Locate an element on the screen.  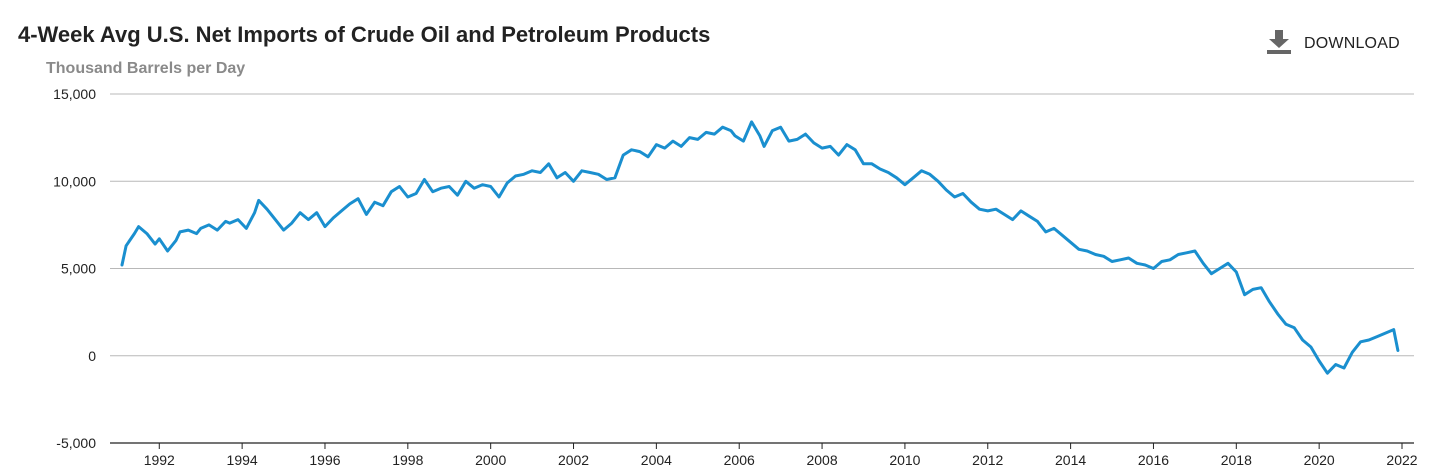
y-tick-label: 0 is located at coordinates (92, 356).